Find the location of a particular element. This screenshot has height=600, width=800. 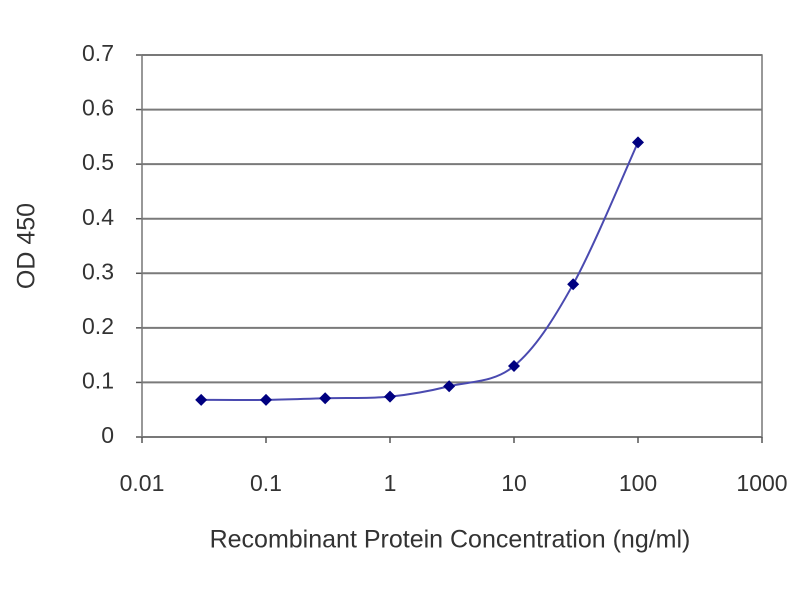

x-tick-label: 10 is located at coordinates (514, 483).